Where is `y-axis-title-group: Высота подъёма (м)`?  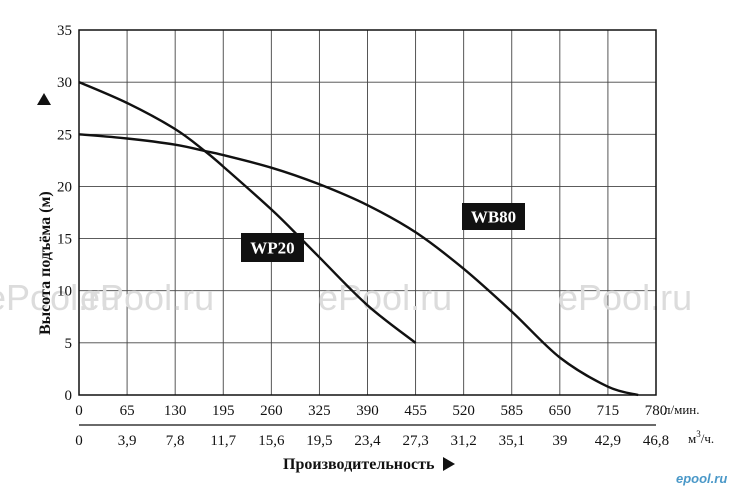
y-axis-title-group: Высота подъёма (м) is located at coordinates (45, 214).